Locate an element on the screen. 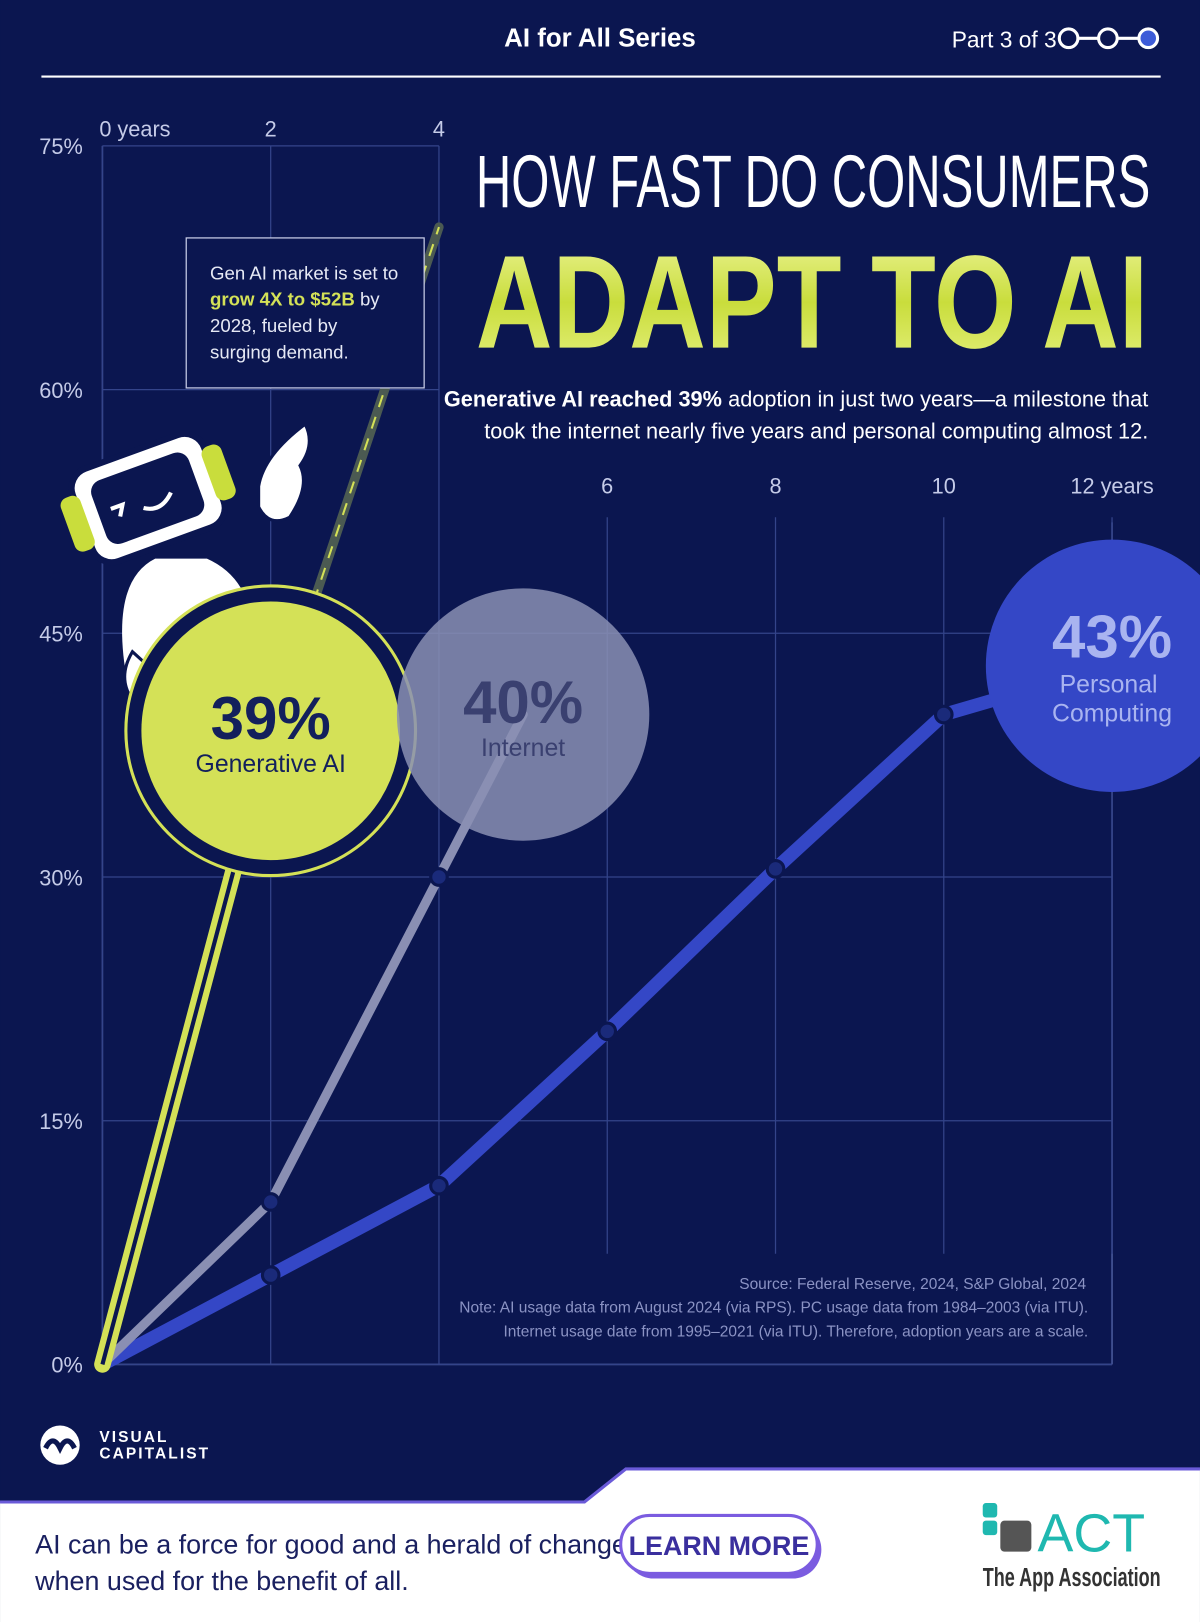 Image resolution: width=1200 pixels, height=1622 pixels. y-tick-label: 30% is located at coordinates (60, 877).